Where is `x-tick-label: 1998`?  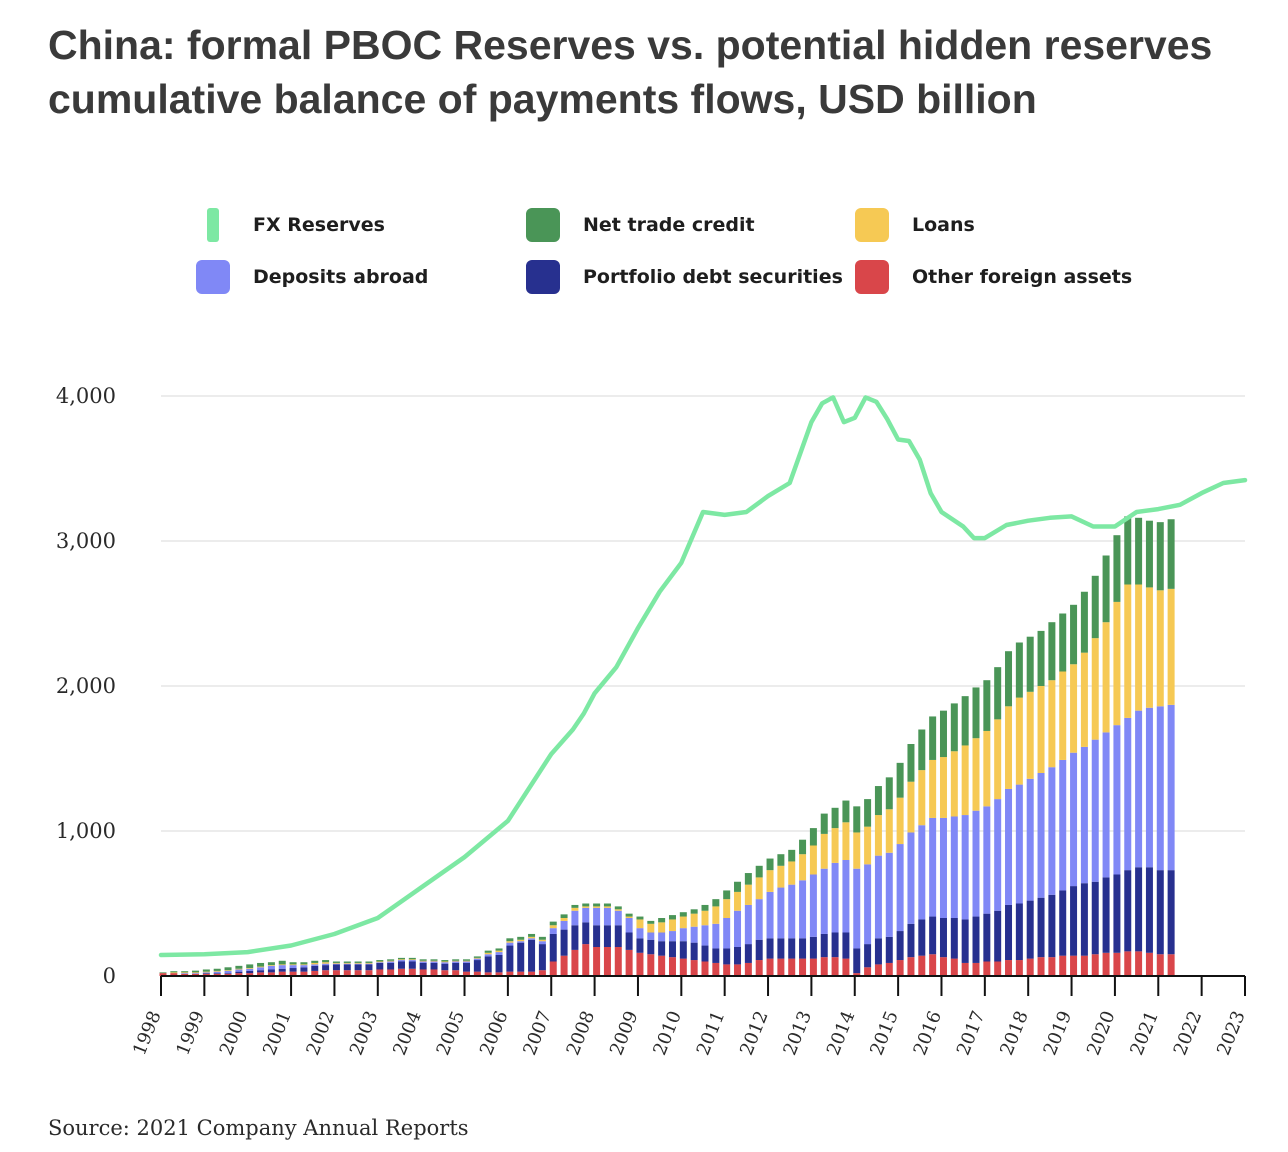 x-tick-label: 1998 is located at coordinates (147, 1033).